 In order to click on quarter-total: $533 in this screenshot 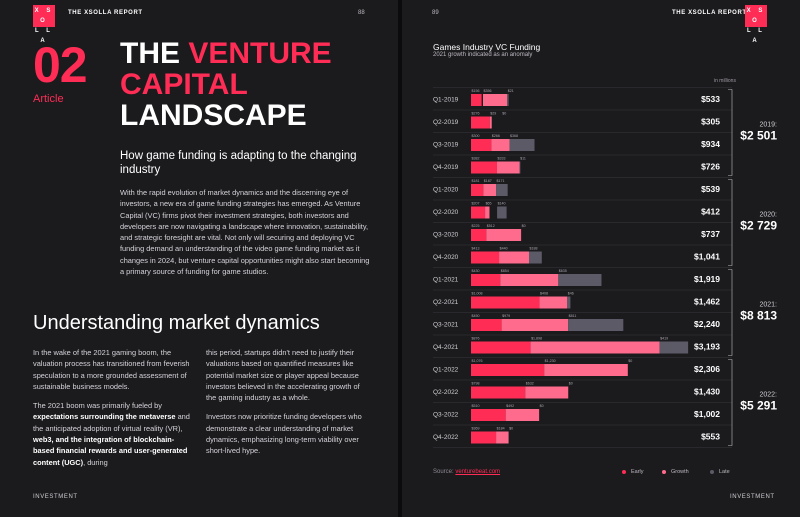, I will do `click(710, 99)`.